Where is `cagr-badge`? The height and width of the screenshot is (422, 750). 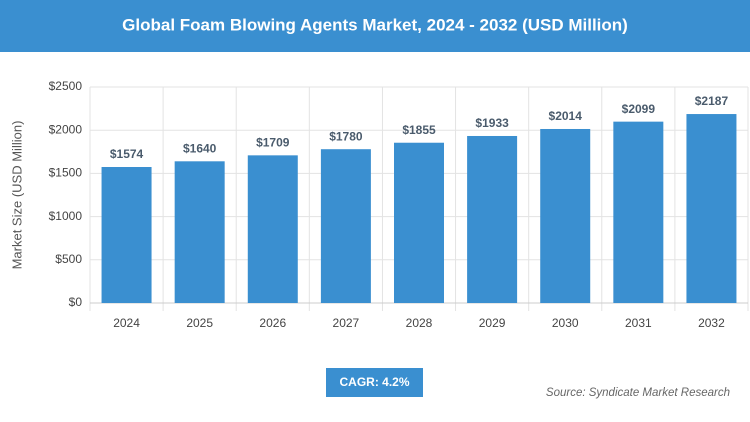
cagr-badge is located at coordinates (374, 382).